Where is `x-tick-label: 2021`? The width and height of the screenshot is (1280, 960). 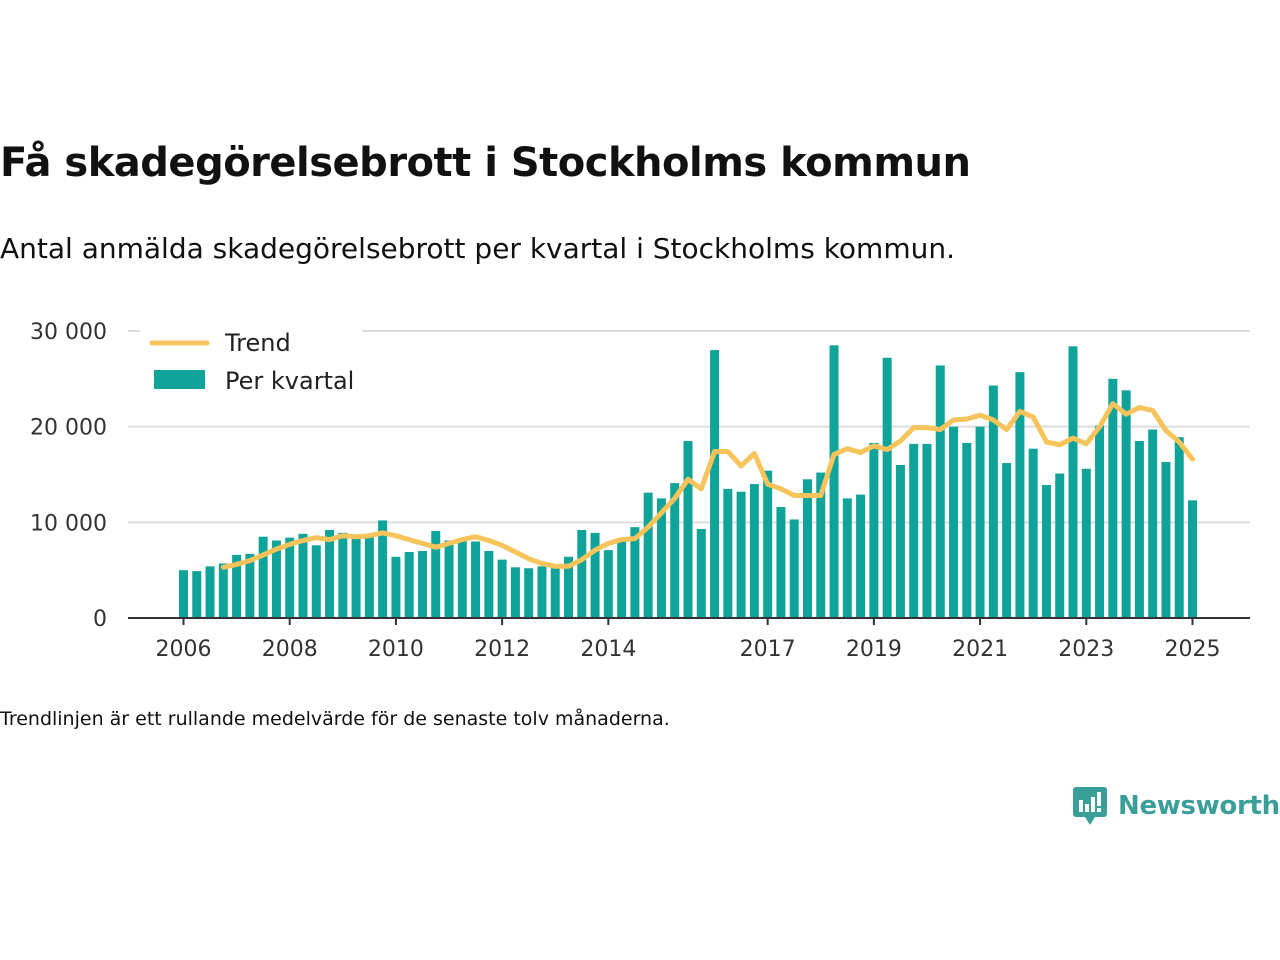 x-tick-label: 2021 is located at coordinates (980, 649).